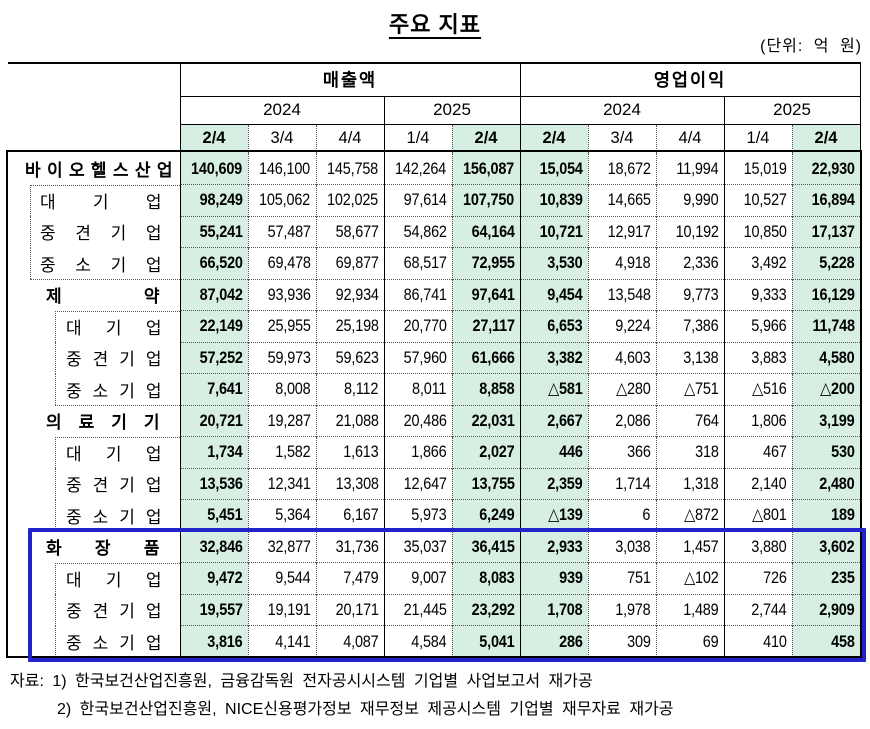  Describe the element at coordinates (281, 641) in the screenshot. I see `value-cell: 4,141` at that location.